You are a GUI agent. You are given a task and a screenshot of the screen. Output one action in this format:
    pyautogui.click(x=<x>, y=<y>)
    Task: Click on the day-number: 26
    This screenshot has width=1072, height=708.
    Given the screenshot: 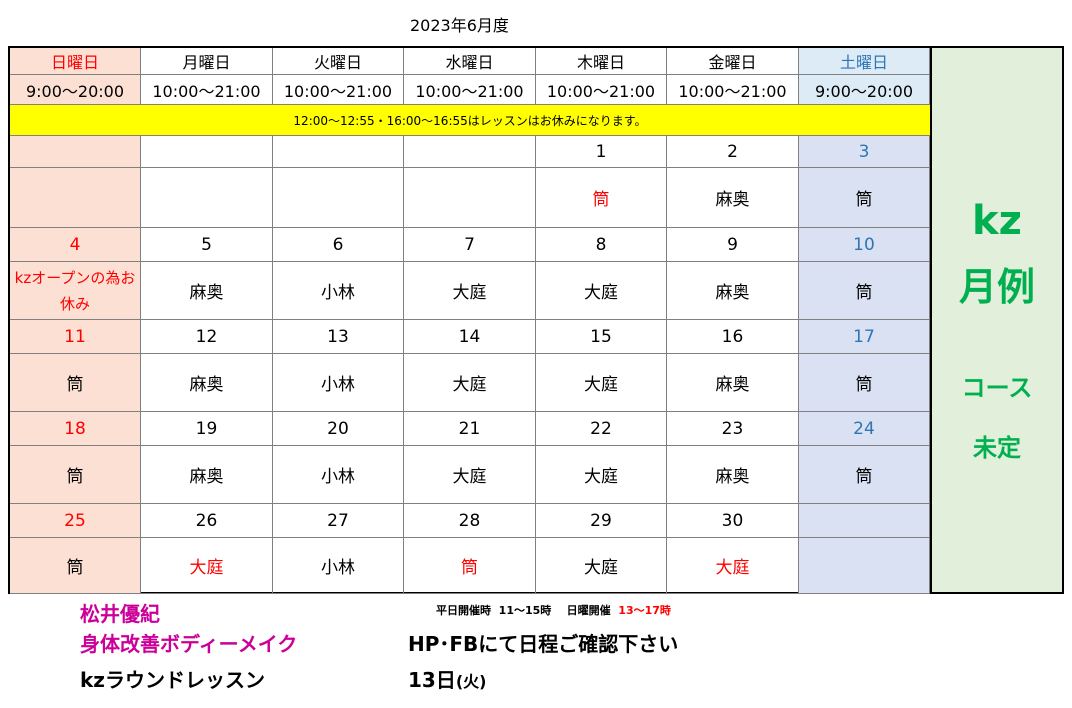 What is the action you would take?
    pyautogui.click(x=207, y=521)
    